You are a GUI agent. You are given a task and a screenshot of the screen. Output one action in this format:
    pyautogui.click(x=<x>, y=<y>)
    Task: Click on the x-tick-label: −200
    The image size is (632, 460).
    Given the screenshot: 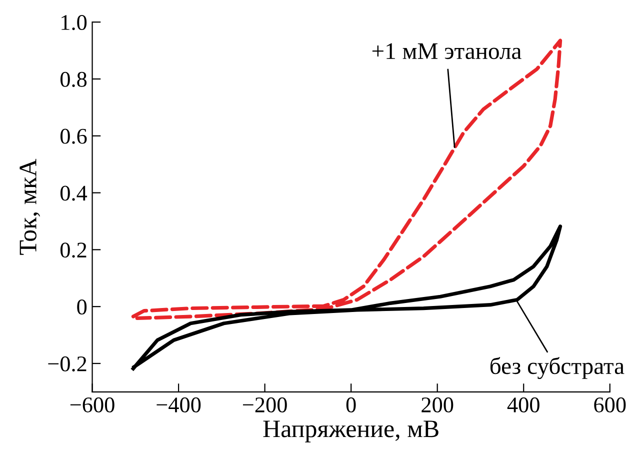 What is the action you would take?
    pyautogui.click(x=264, y=404)
    